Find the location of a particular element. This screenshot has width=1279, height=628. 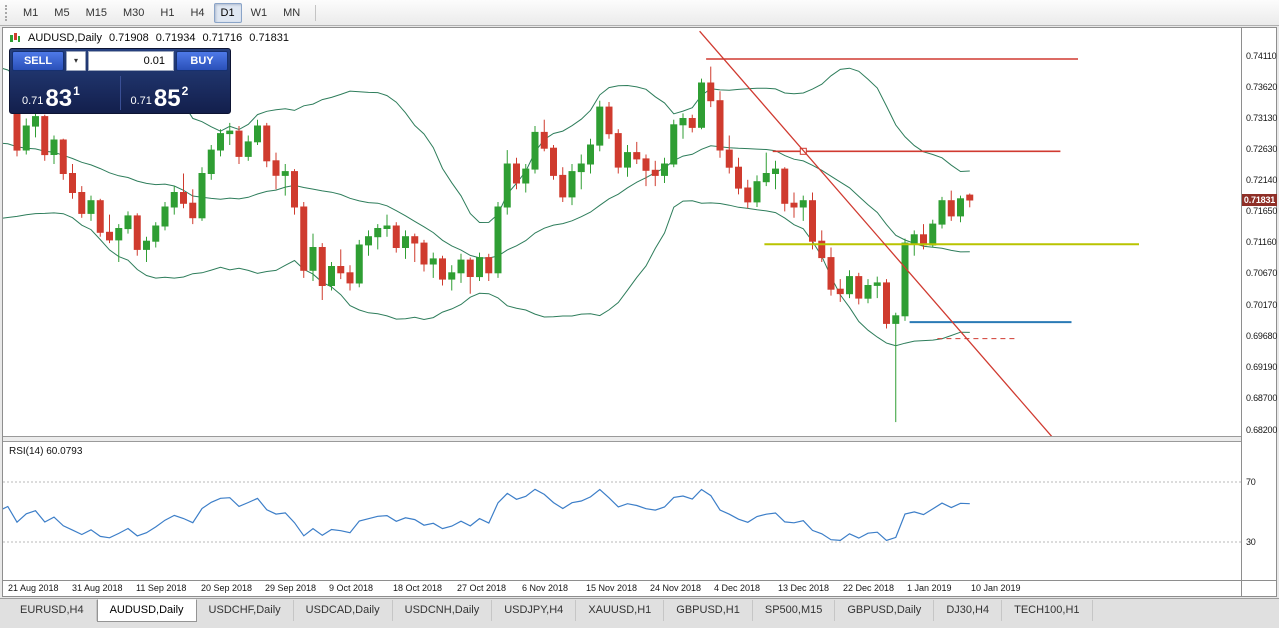

ohlc-low: 0.71716 is located at coordinates (222, 38).